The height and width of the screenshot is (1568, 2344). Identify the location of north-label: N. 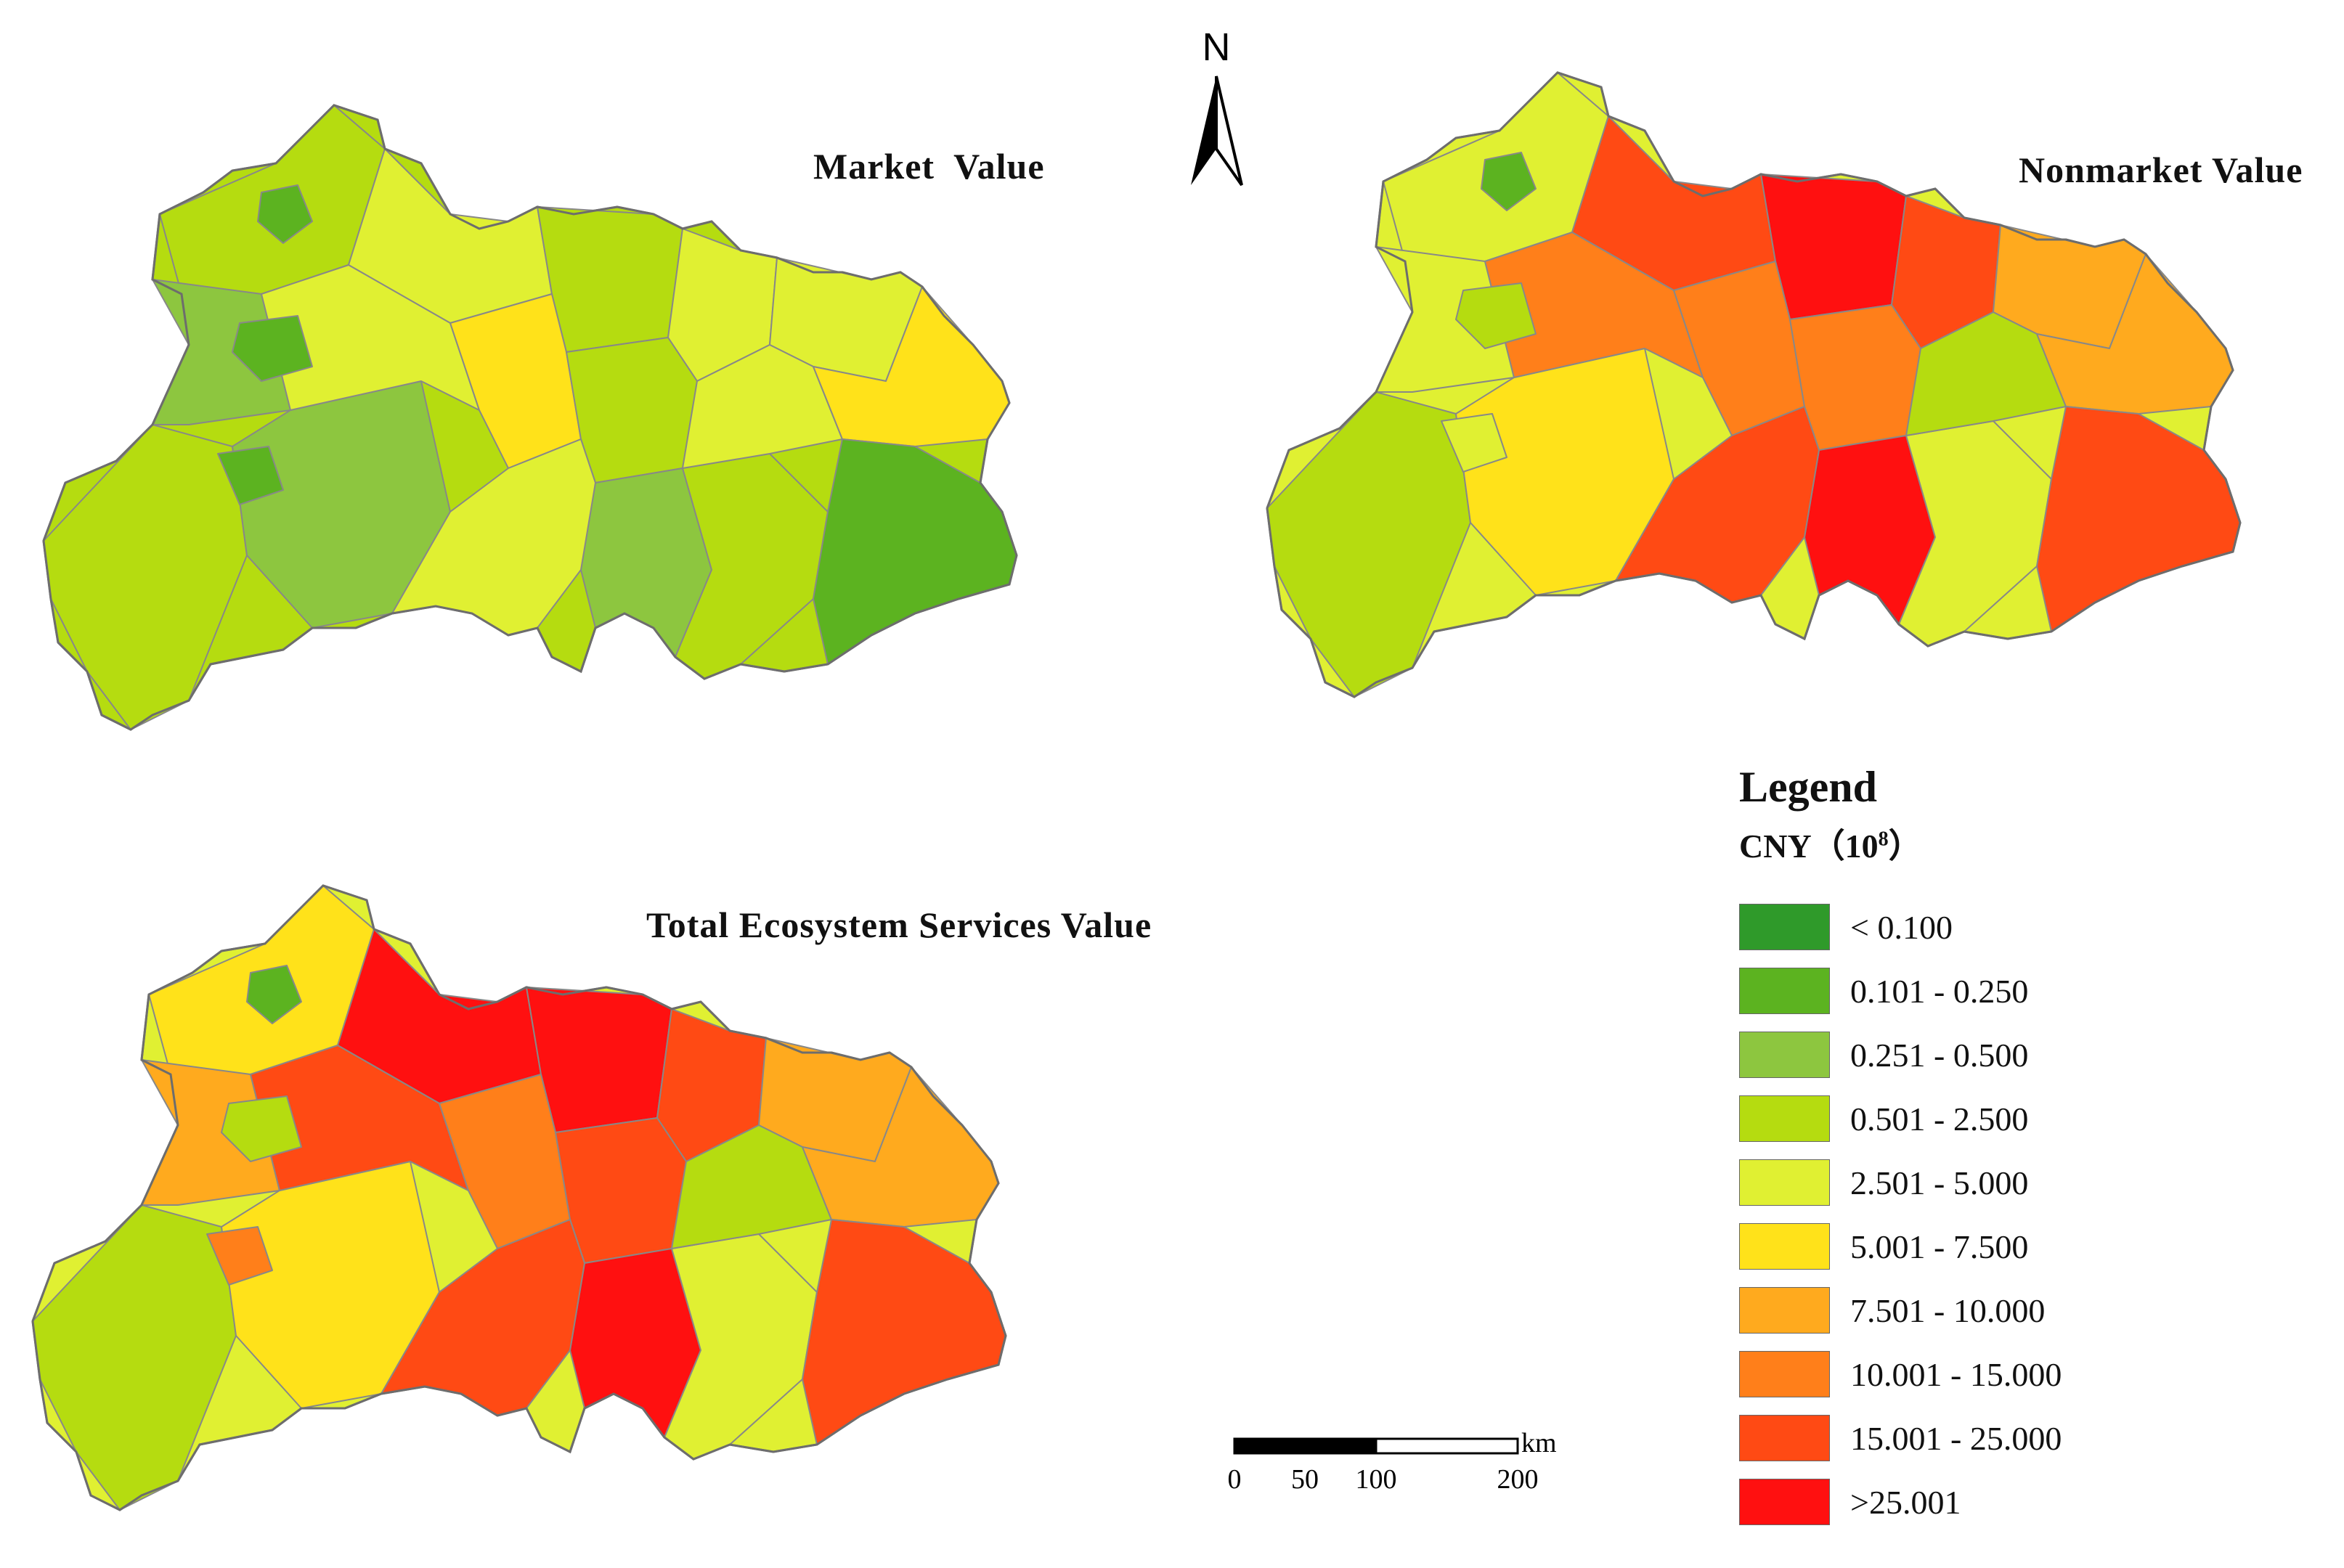
(1216, 47).